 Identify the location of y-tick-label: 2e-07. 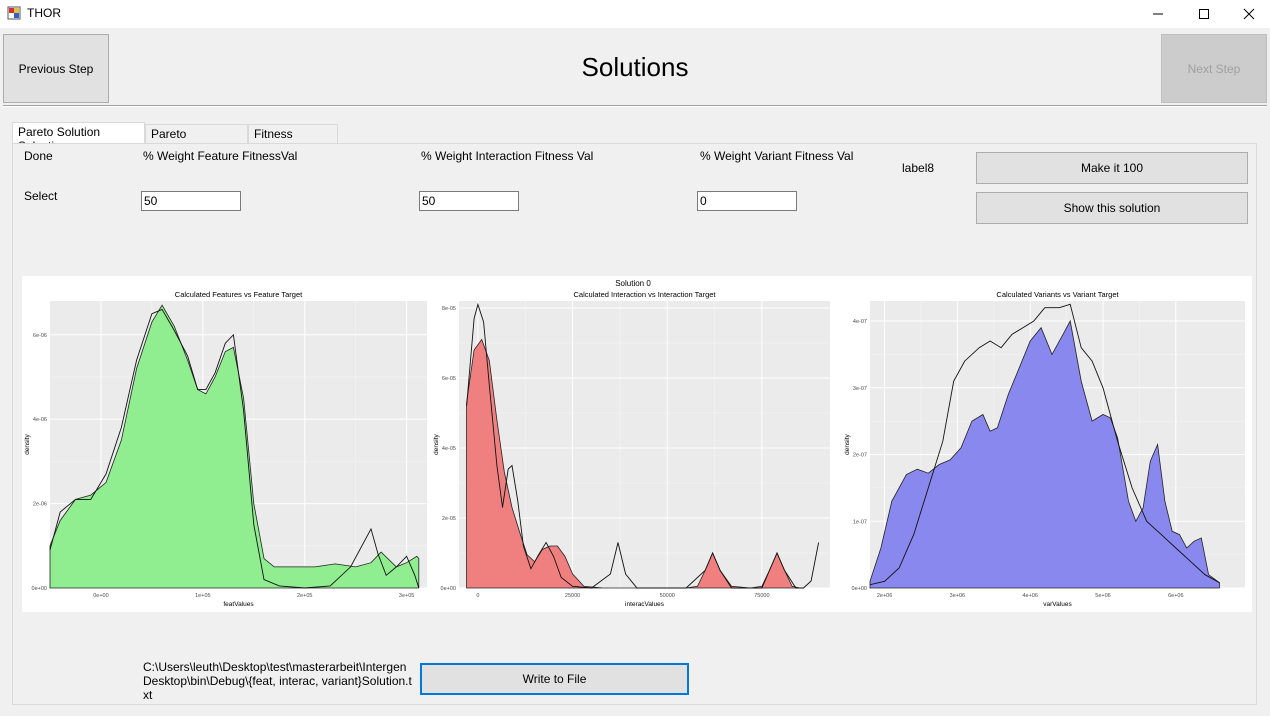
(860, 456).